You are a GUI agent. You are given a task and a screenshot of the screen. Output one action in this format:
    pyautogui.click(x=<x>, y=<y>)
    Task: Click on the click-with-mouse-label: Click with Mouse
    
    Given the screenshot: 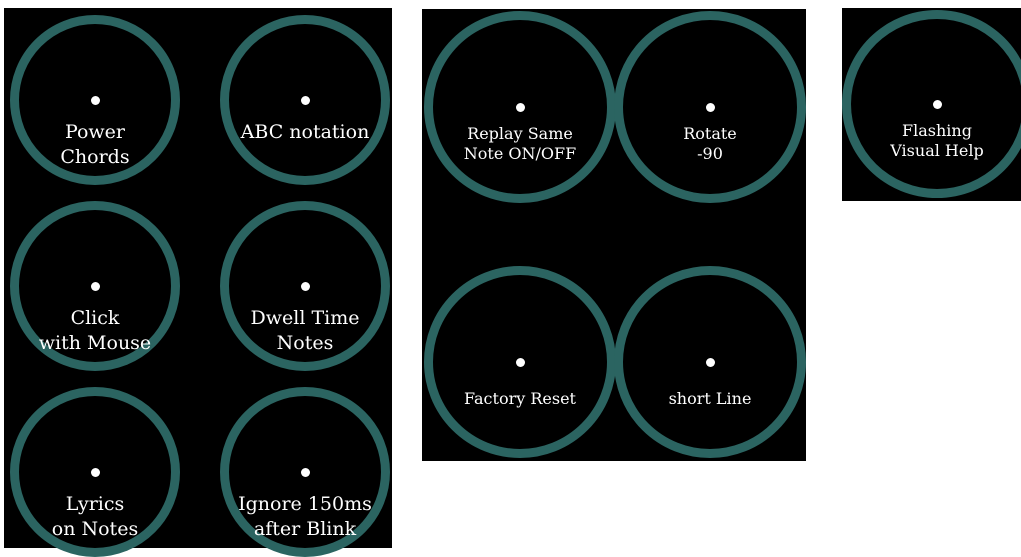 What is the action you would take?
    pyautogui.click(x=95, y=331)
    